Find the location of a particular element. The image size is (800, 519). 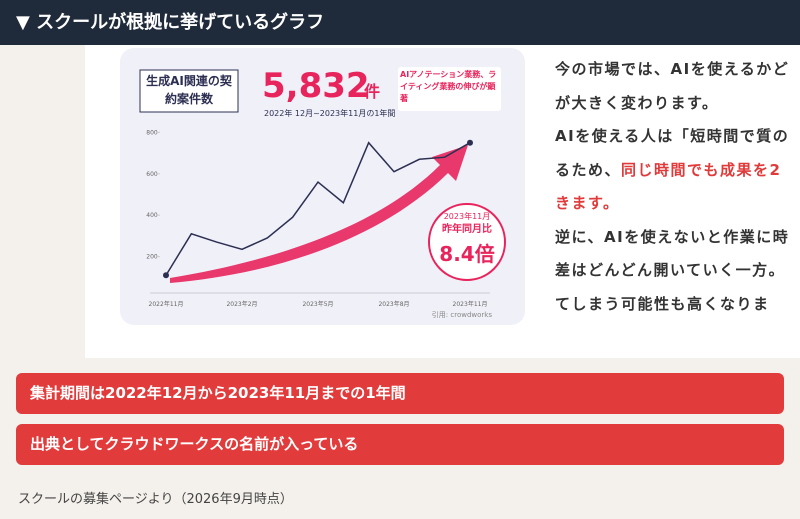

article-line: てしまう可能性も高くなりま is located at coordinates (677, 310).